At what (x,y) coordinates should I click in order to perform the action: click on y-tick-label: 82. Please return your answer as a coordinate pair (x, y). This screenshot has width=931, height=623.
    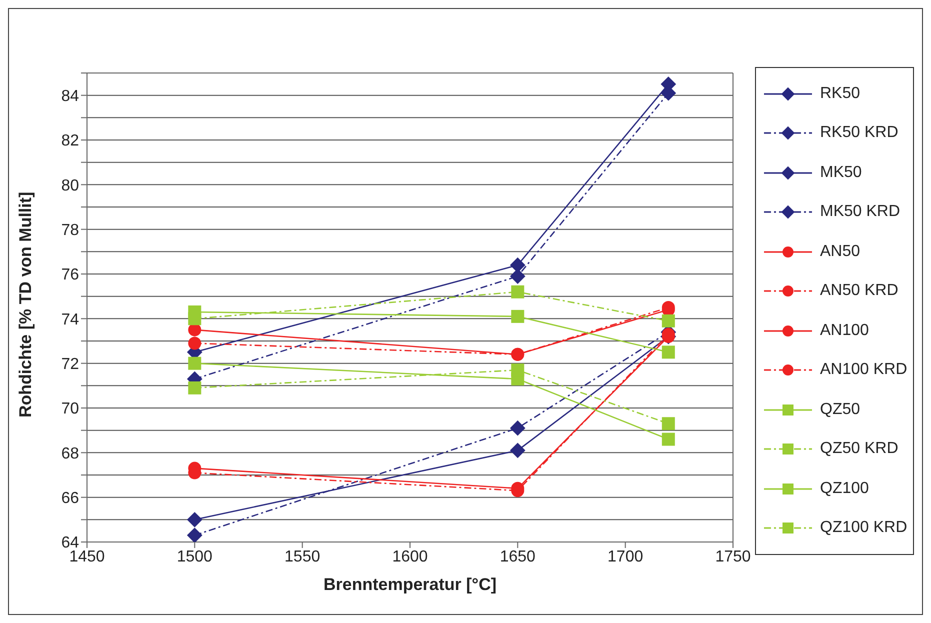
    Looking at the image, I should click on (70, 141).